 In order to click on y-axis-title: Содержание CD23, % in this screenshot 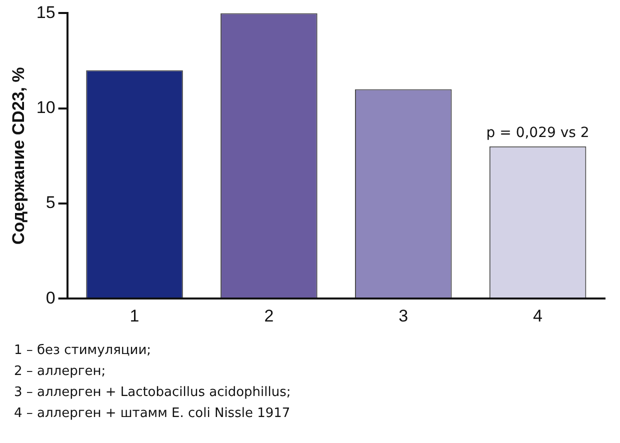, I will do `click(18, 156)`.